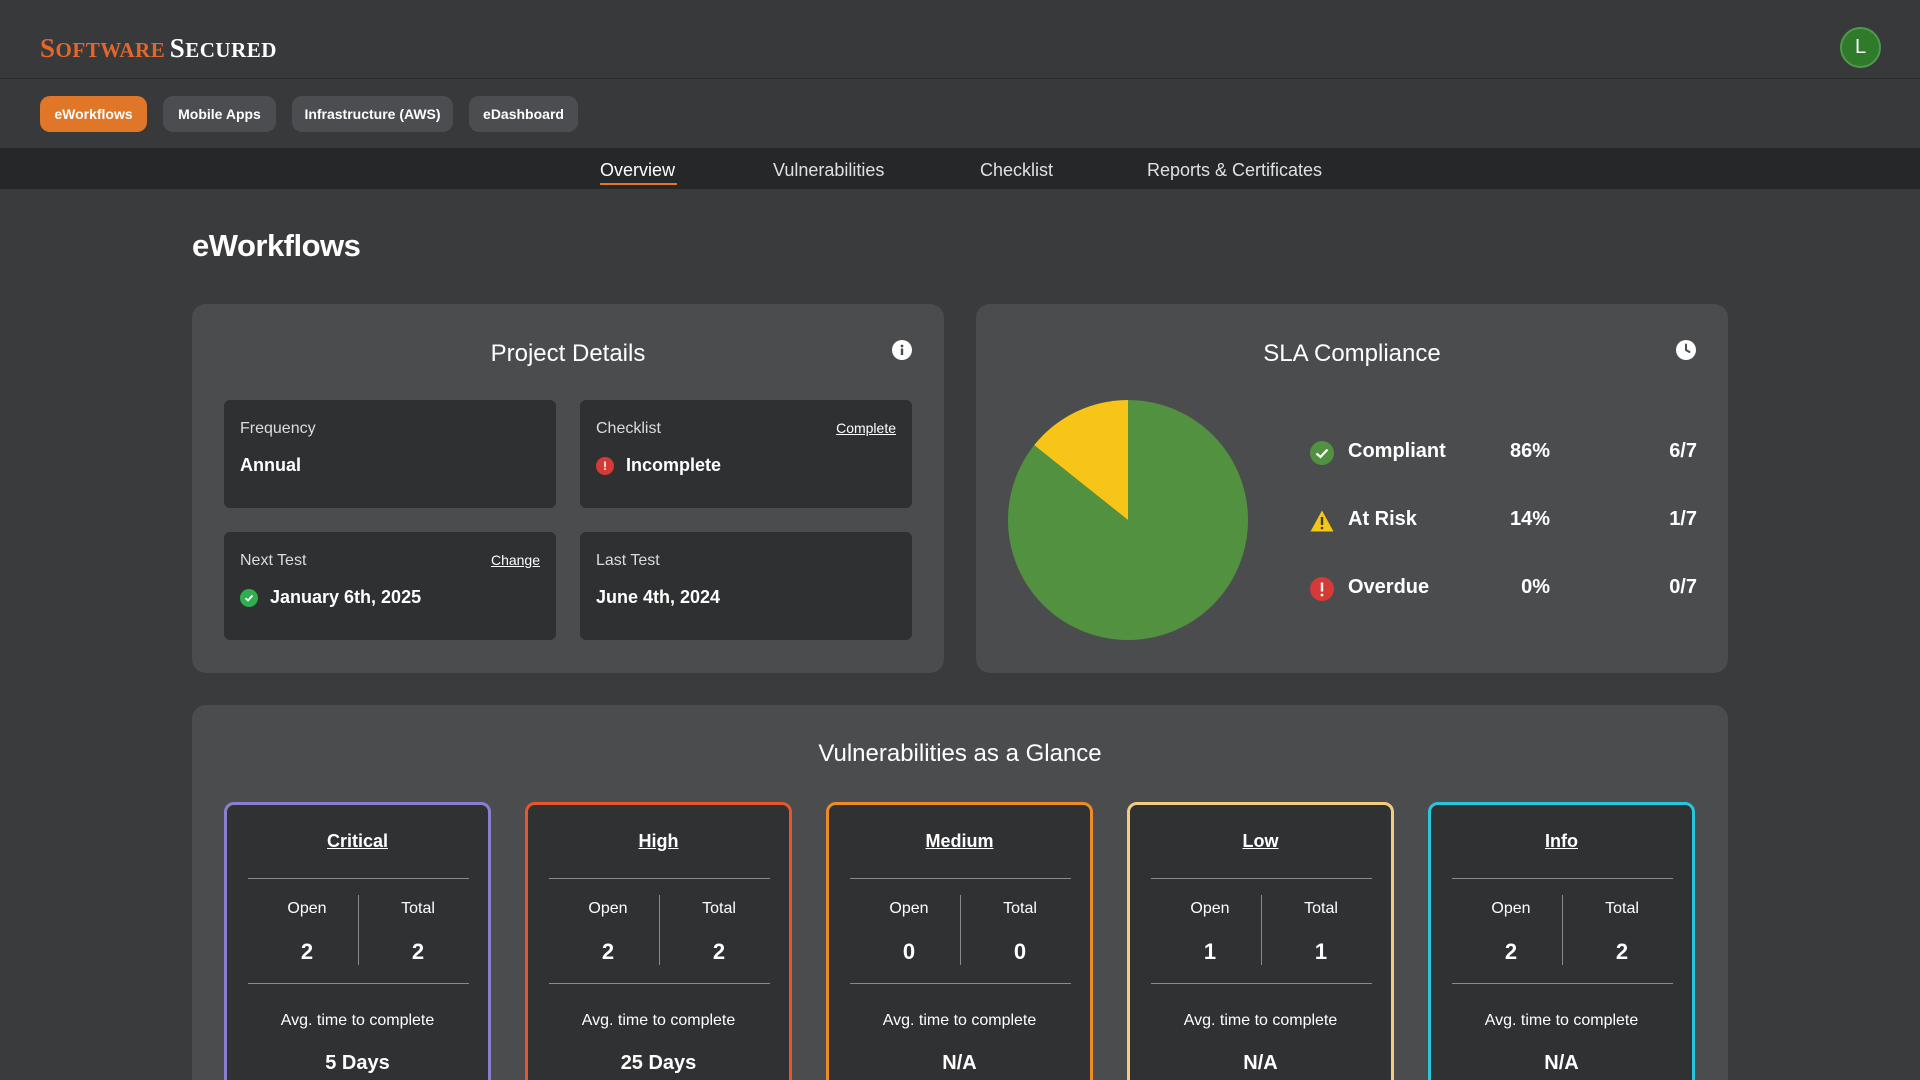 This screenshot has width=1920, height=1080. Describe the element at coordinates (1235, 170) in the screenshot. I see `tab-reports-certificates: Reports & Certificates` at that location.